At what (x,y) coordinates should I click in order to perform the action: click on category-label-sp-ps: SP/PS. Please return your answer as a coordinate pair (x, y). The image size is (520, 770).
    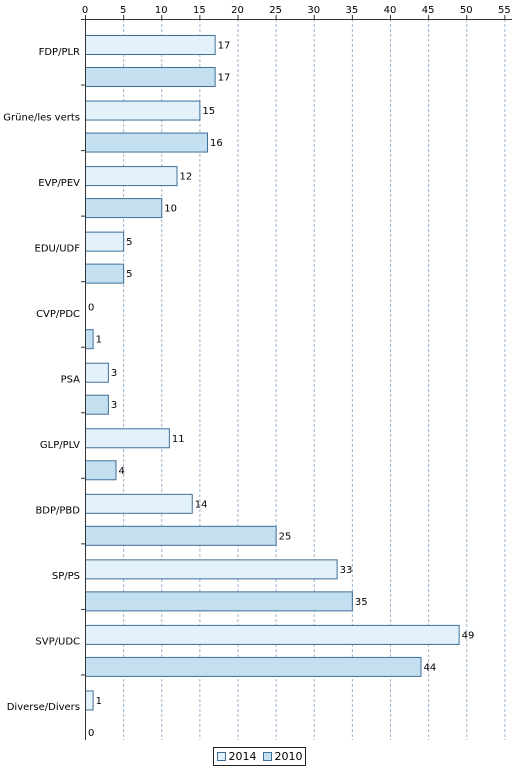
    Looking at the image, I should click on (66, 576).